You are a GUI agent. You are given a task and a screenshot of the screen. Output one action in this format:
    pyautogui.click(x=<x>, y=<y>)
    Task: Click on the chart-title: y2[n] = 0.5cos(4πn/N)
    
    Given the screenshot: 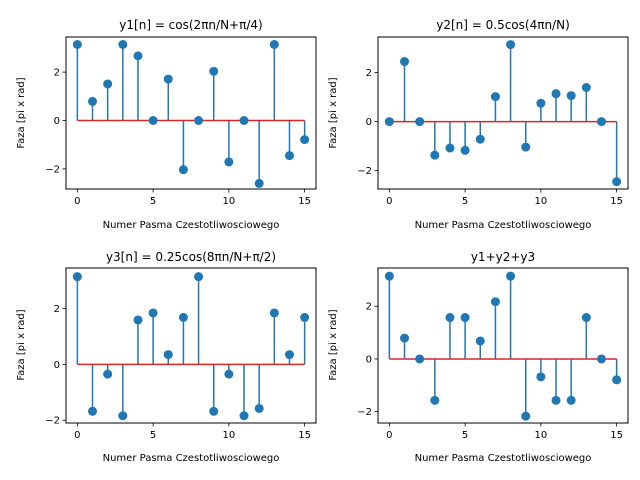 What is the action you would take?
    pyautogui.click(x=503, y=25)
    